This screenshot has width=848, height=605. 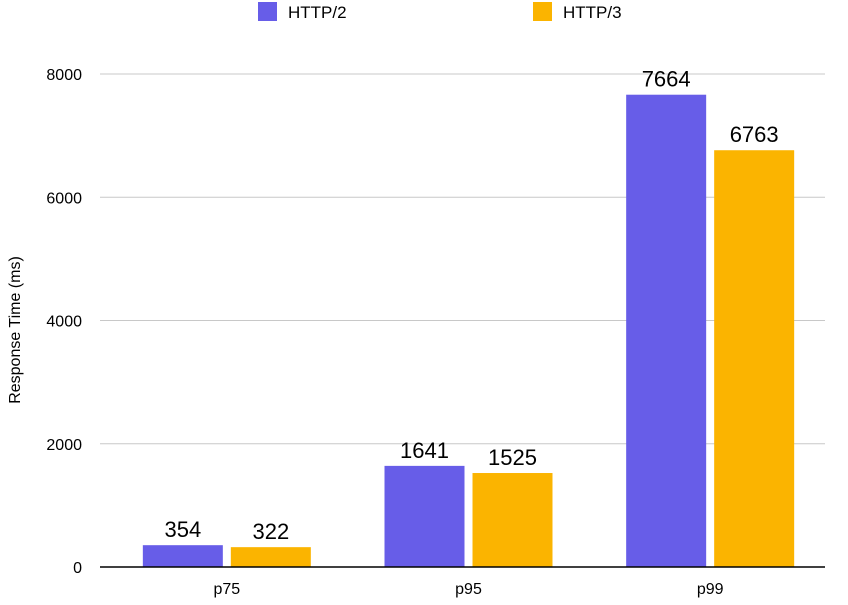 I want to click on bar-value-label: 7664, so click(x=666, y=79).